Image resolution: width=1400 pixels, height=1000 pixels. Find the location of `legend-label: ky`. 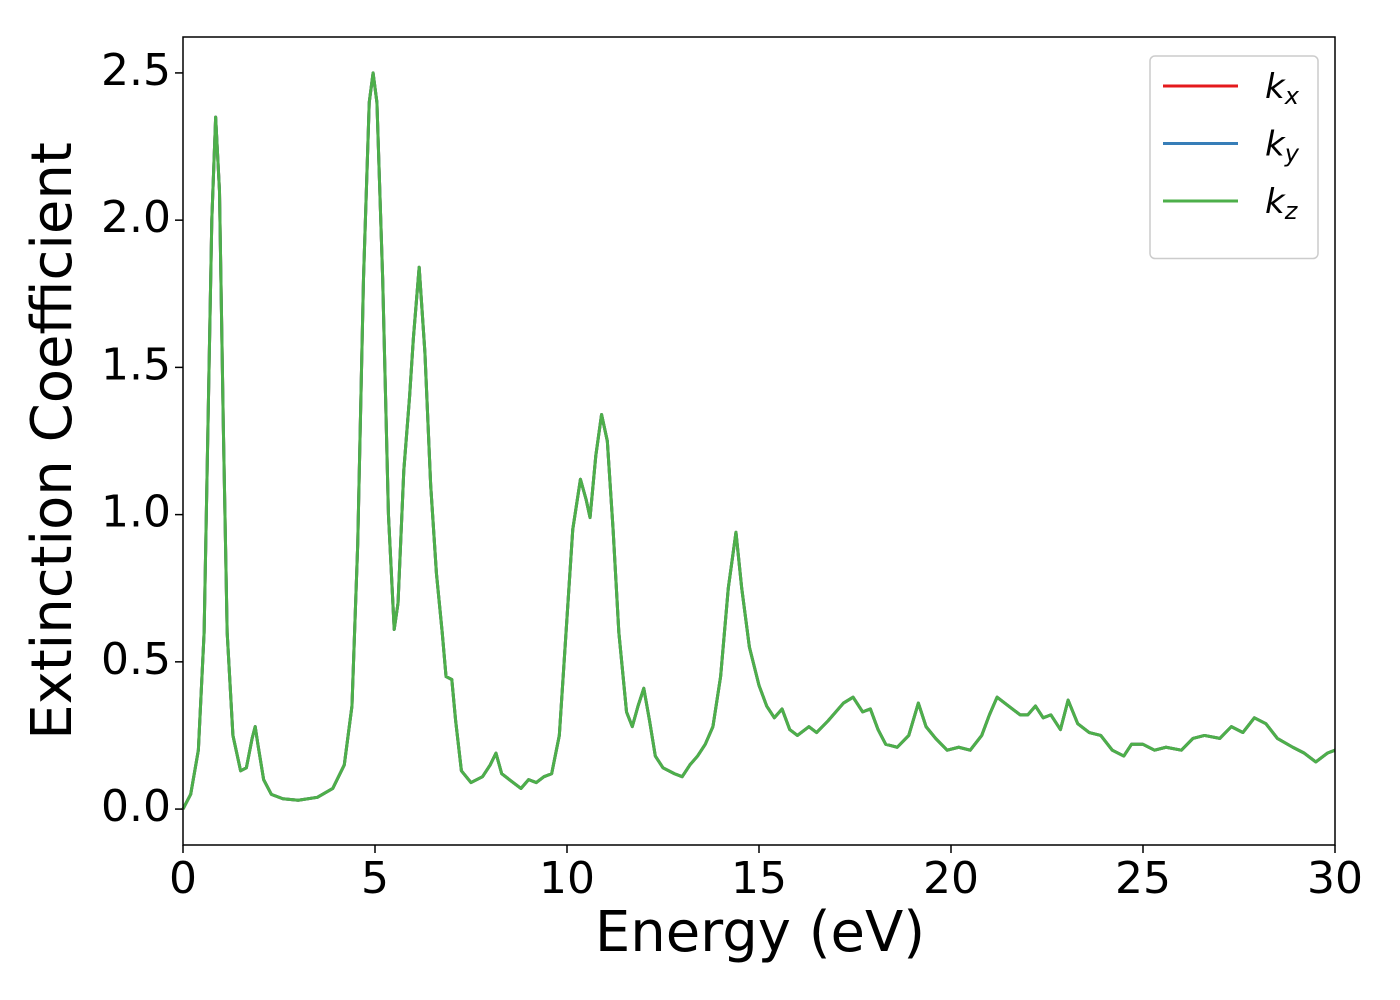

legend-label: ky is located at coordinates (1282, 146).